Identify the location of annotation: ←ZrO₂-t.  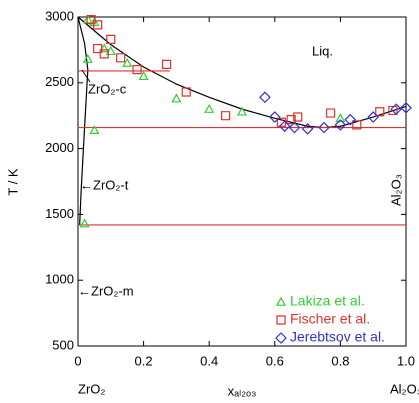
(104, 184).